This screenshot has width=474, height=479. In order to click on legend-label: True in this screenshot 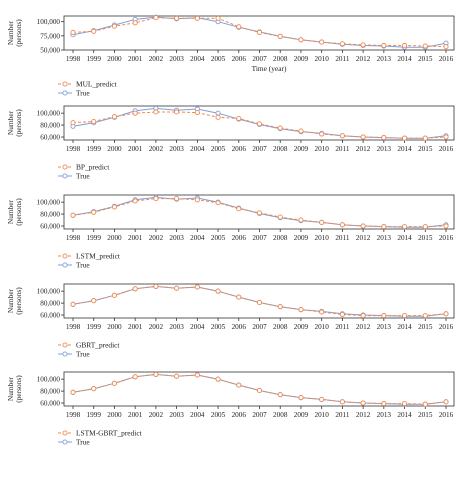, I will do `click(83, 93)`.